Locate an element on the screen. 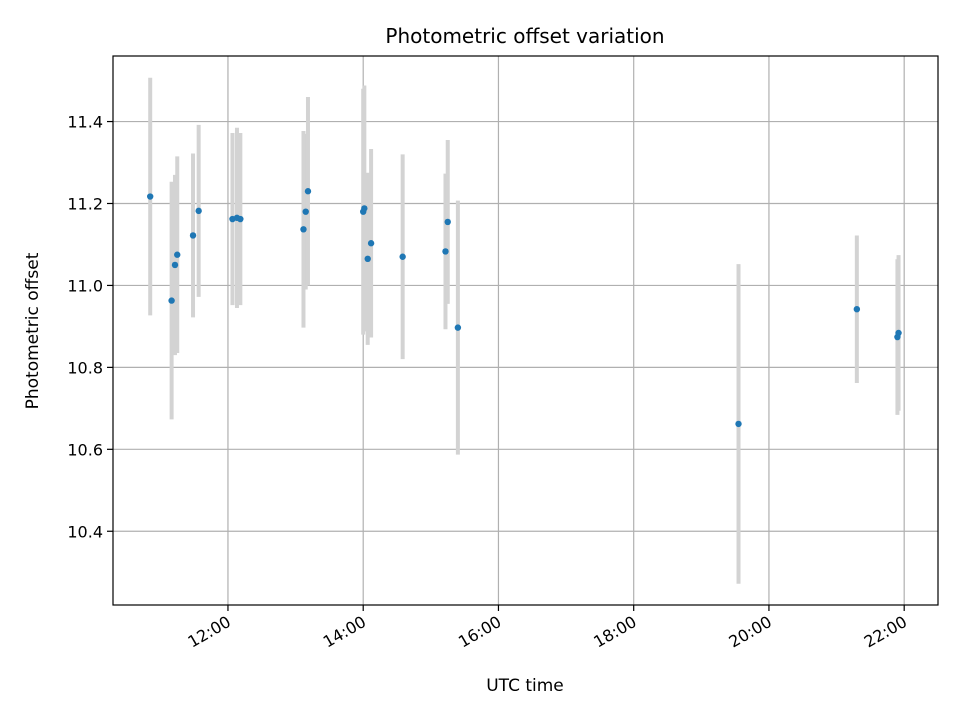  x-tick-label: 14:00 is located at coordinates (344, 632).